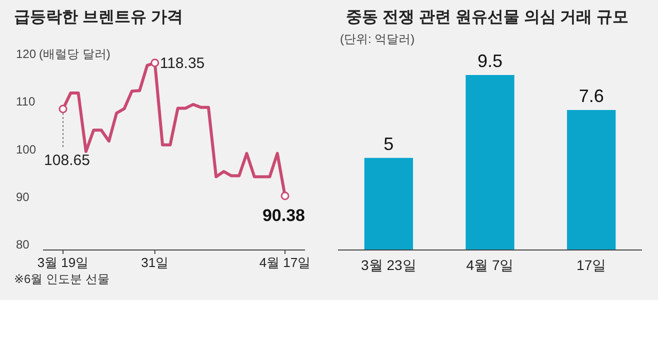 The width and height of the screenshot is (658, 339). I want to click on x-tick-label: 4월 17일, so click(285, 262).